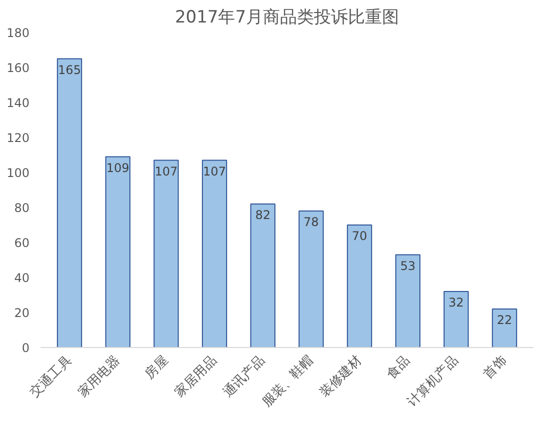 This screenshot has height=422, width=555. Describe the element at coordinates (360, 236) in the screenshot. I see `data-label: 70` at that location.